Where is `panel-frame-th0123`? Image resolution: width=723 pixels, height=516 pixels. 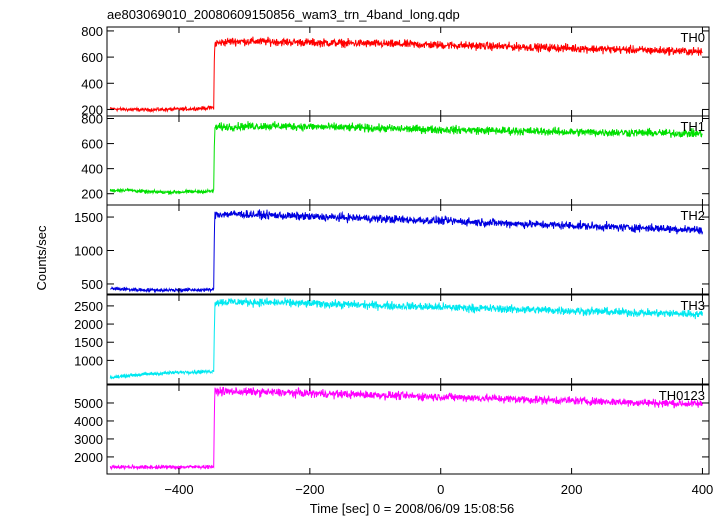 panel-frame-th0123 is located at coordinates (408, 429).